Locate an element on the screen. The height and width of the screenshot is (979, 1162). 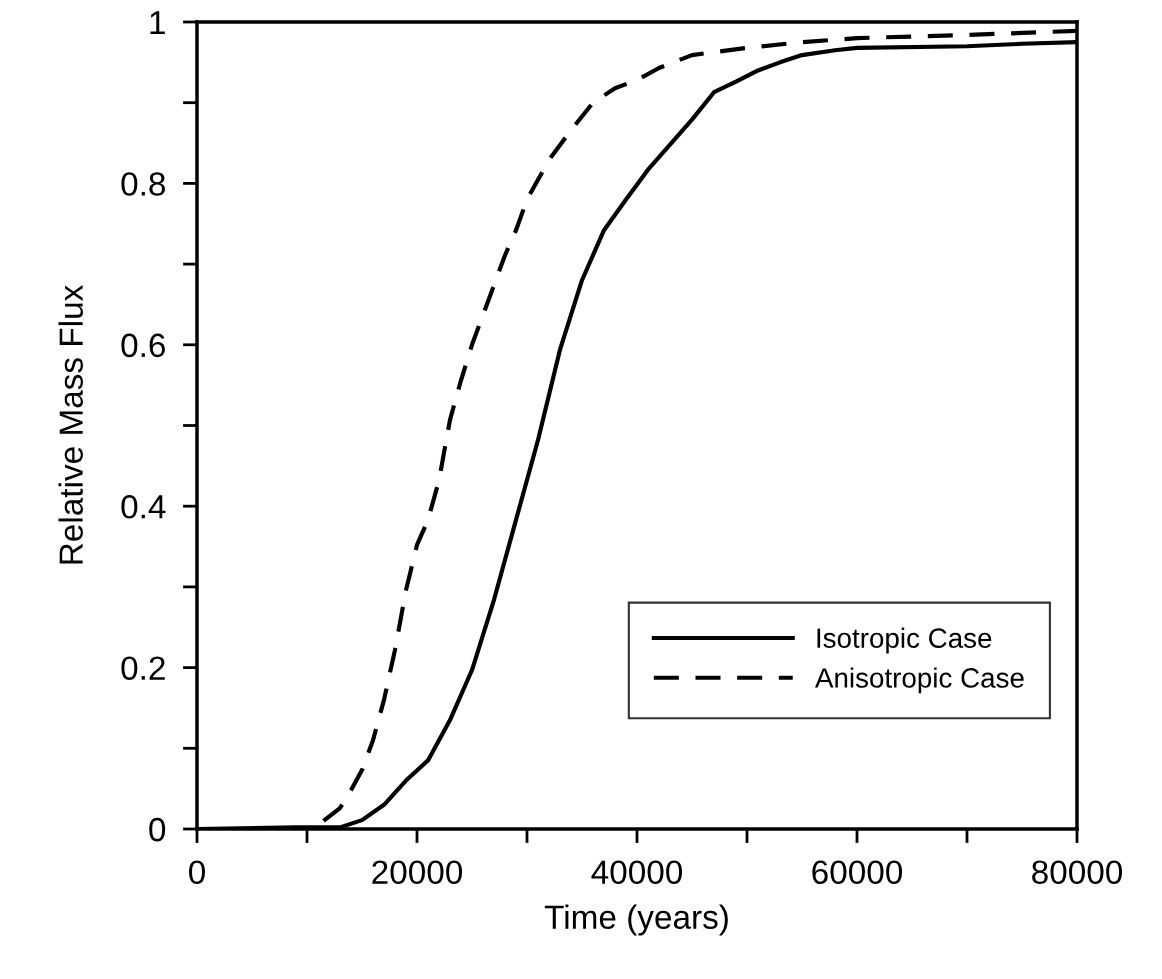
y-tick-label: 0.2 is located at coordinates (143, 668).